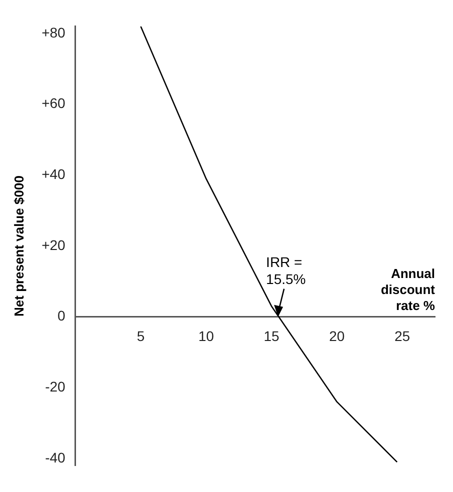 The width and height of the screenshot is (453, 492). What do you see at coordinates (54, 174) in the screenshot?
I see `y-tick-label: +40` at bounding box center [54, 174].